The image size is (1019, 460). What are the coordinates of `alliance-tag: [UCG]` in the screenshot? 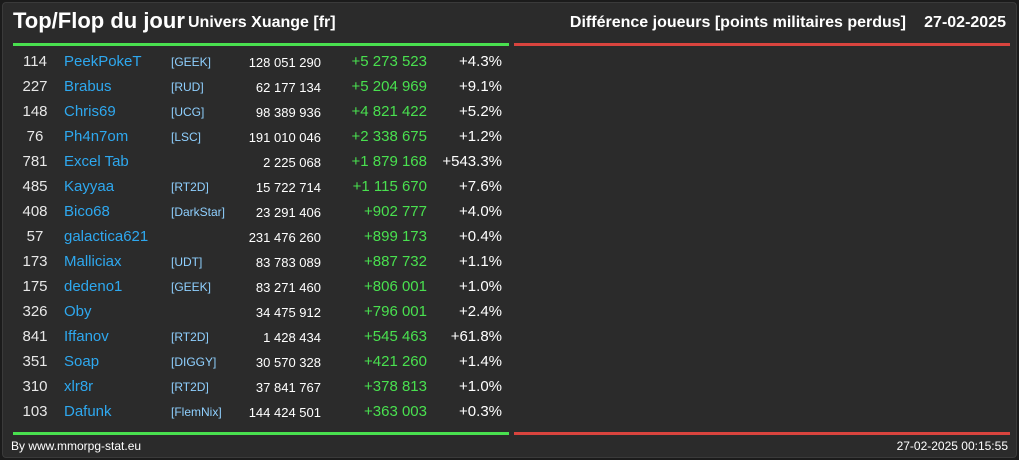 It's located at (188, 112).